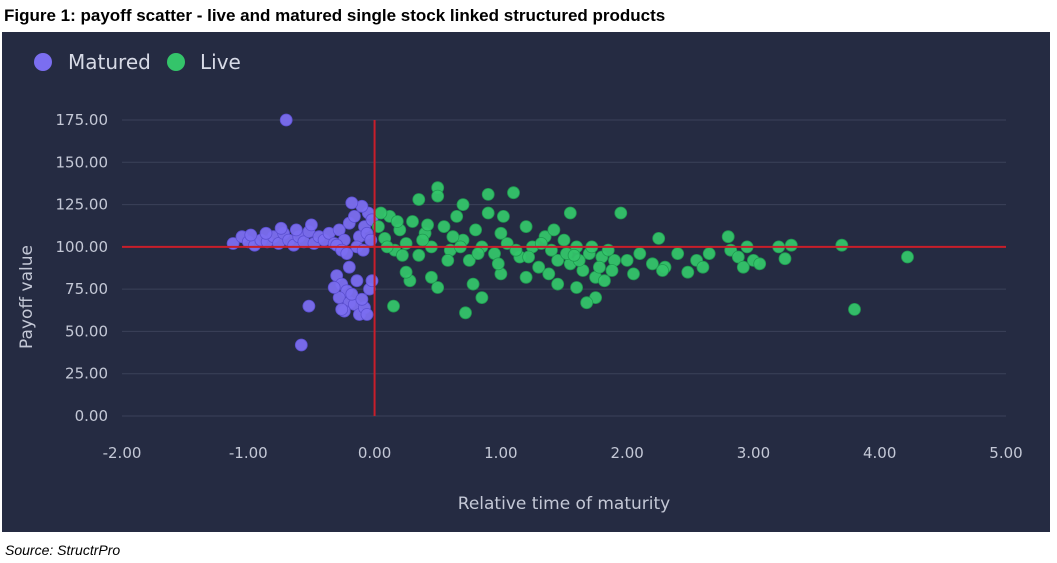 The image size is (1057, 563). What do you see at coordinates (220, 62) in the screenshot?
I see `legend-label-live: Live` at bounding box center [220, 62].